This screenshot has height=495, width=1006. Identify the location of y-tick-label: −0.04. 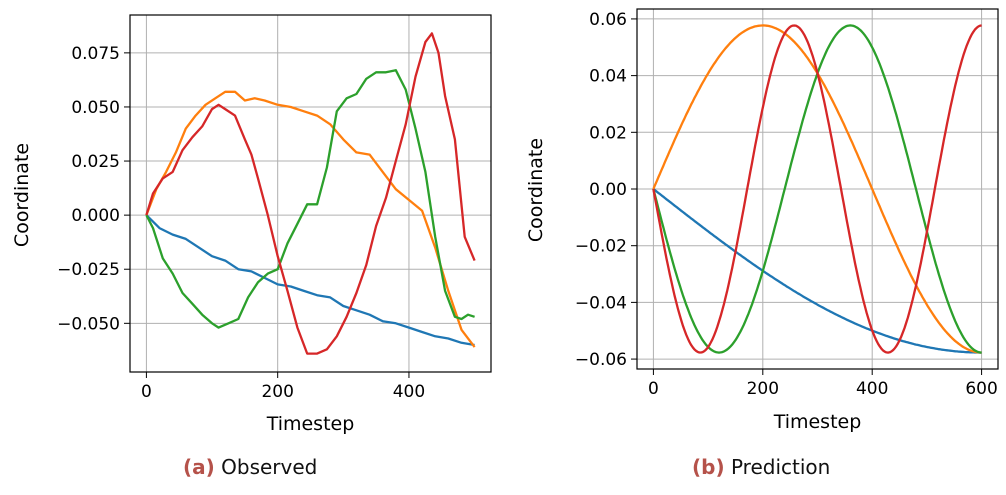
(601, 303).